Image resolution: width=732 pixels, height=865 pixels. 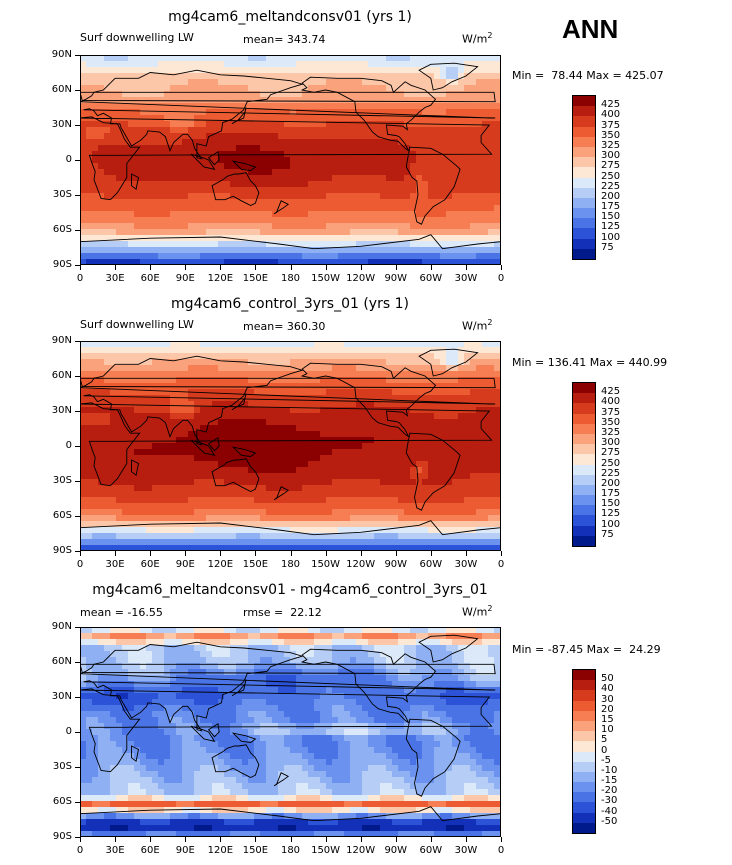 What do you see at coordinates (584, 213) in the screenshot?
I see `colorbar-swatch` at bounding box center [584, 213].